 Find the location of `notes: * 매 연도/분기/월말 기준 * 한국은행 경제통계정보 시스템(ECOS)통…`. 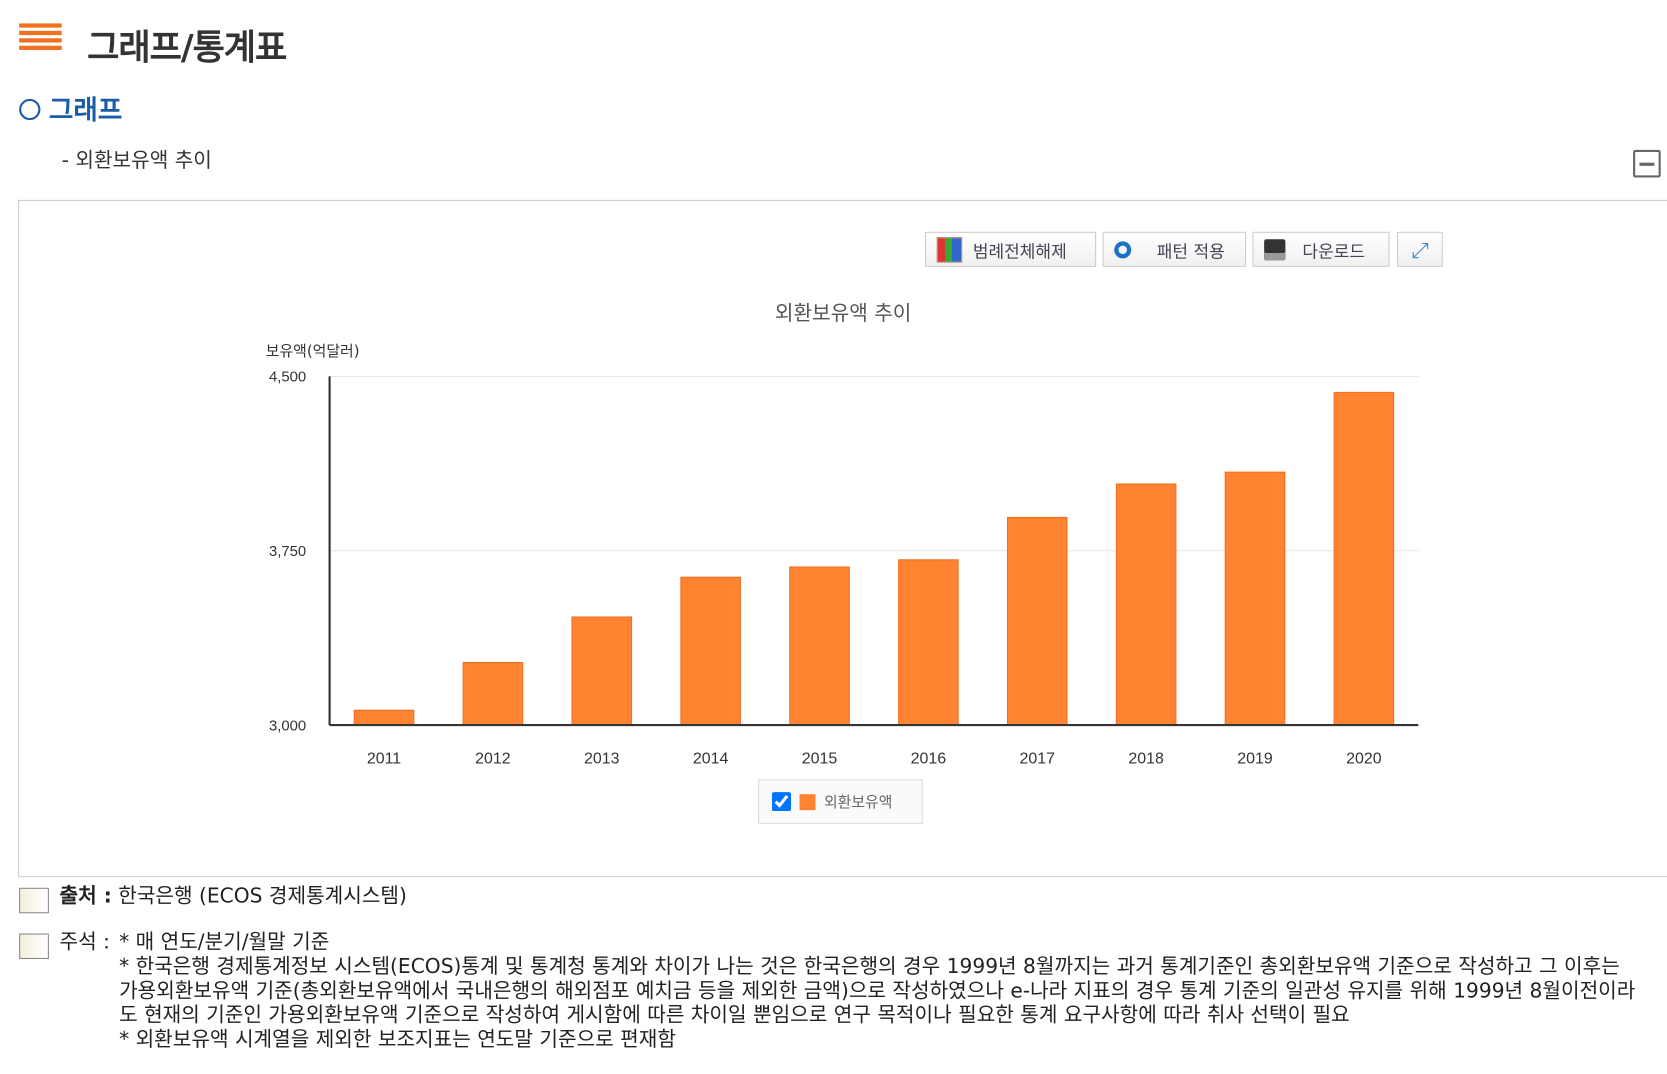

notes: * 매 연도/분기/월말 기준 * 한국은행 경제통계정보 시스템(ECOS)통… is located at coordinates (879, 991).